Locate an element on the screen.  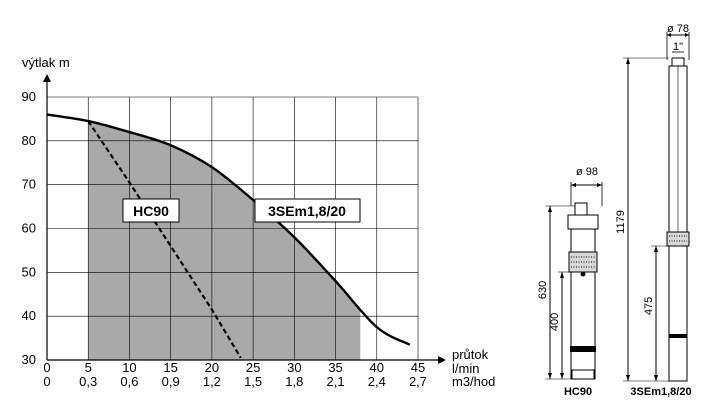
x-tick-label-lmin: 35 is located at coordinates (335, 367).